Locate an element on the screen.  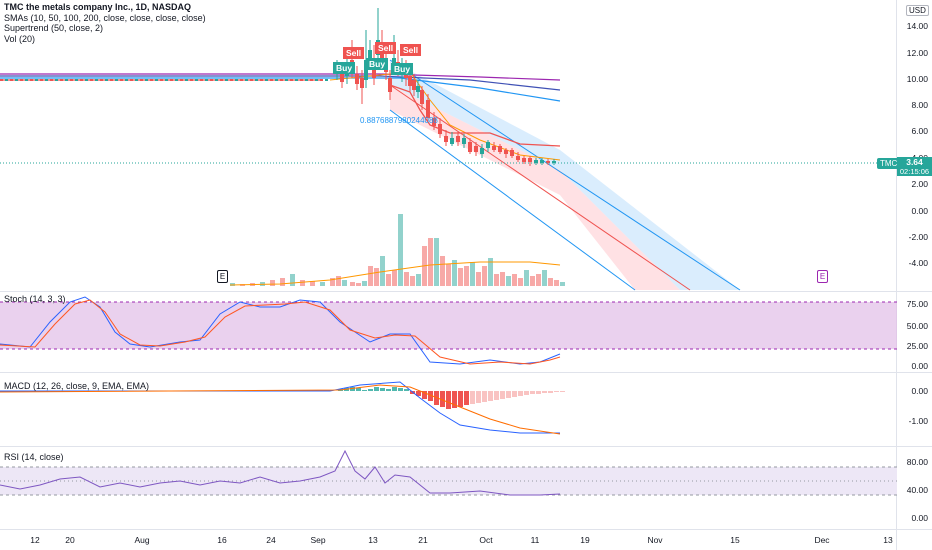
stoch-svg is located at coordinates (448, 330).